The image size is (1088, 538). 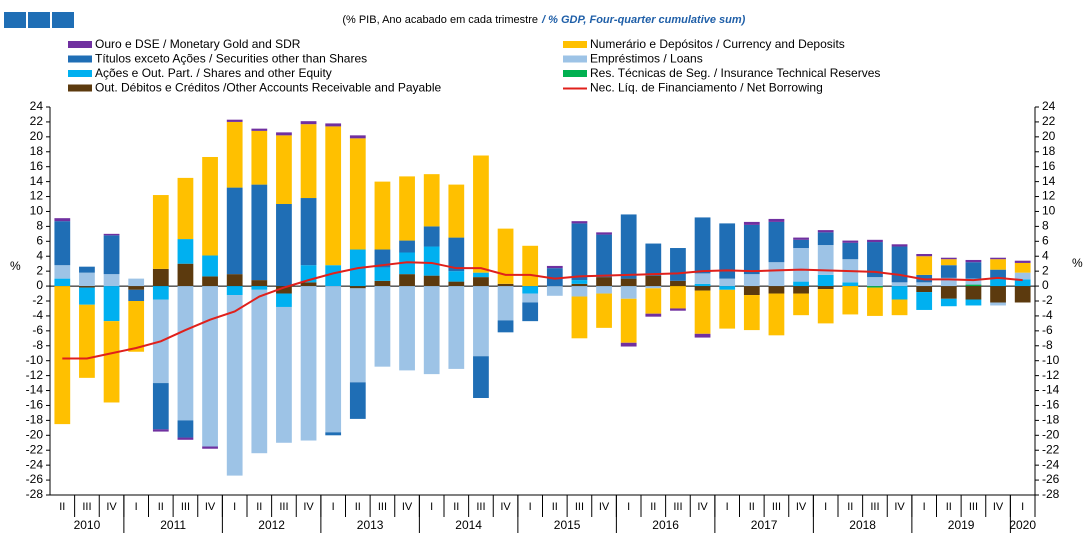 I want to click on y-tick-label: -2, so click(x=37, y=300).